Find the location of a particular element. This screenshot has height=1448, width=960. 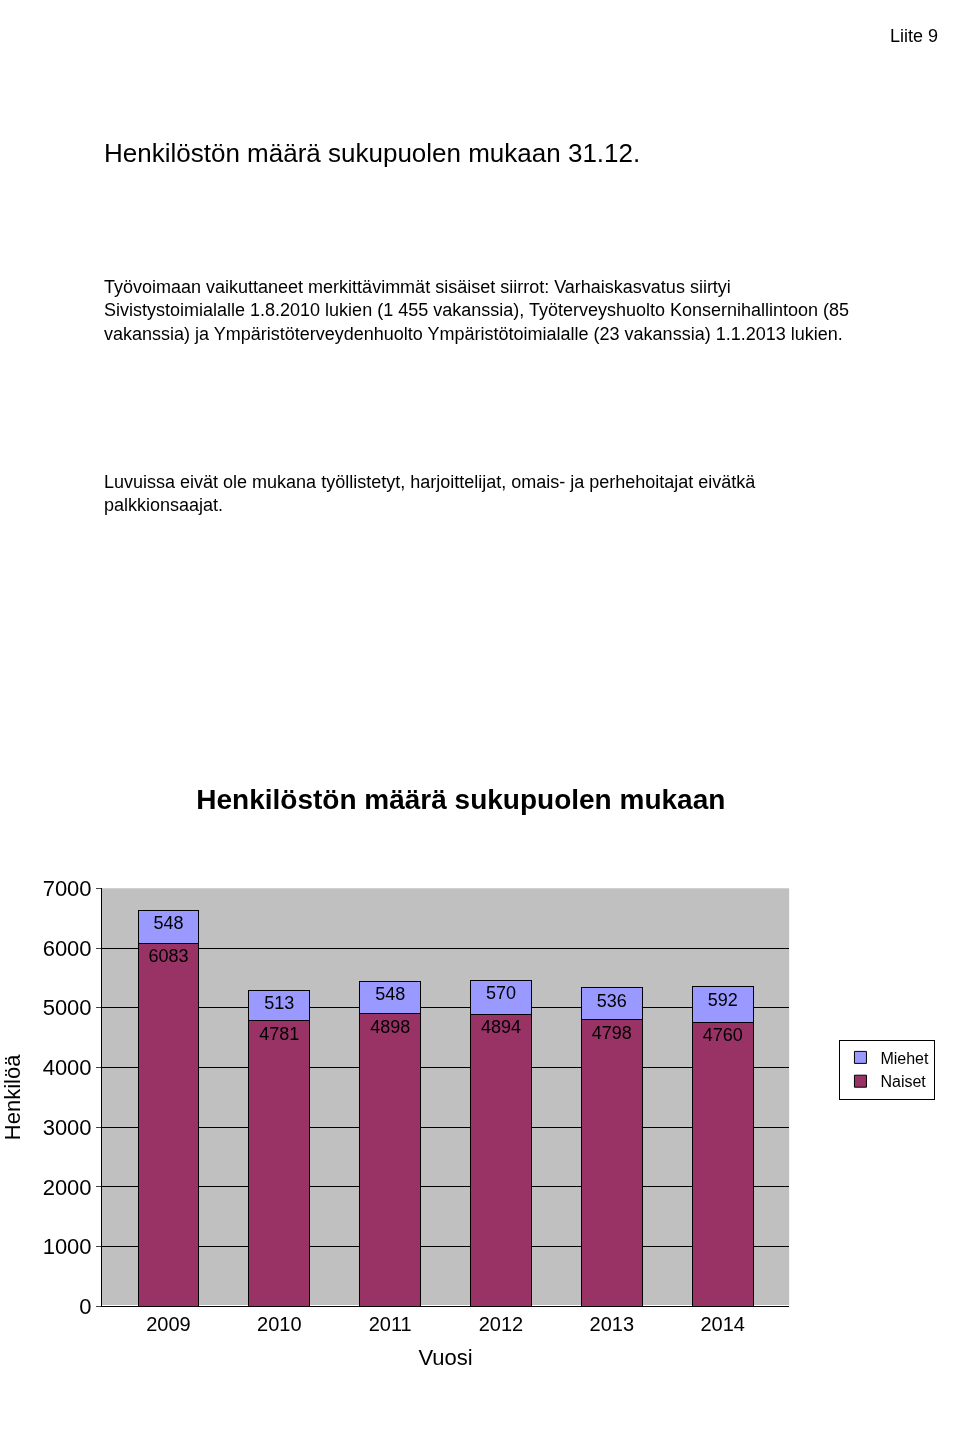

text: Luvuissa eivät ole mukana työllistetyt, harjoittelijat, omais- ja perhehoitajat eivätkä palkkionsaajat. is located at coordinates (430, 494).